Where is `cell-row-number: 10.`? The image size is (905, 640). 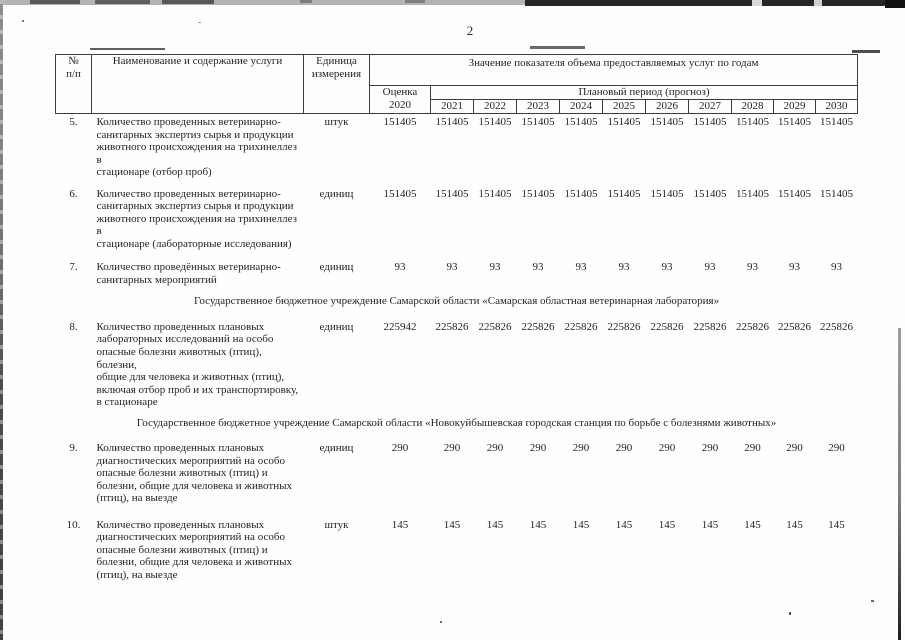
cell-row-number: 10. is located at coordinates (73, 524).